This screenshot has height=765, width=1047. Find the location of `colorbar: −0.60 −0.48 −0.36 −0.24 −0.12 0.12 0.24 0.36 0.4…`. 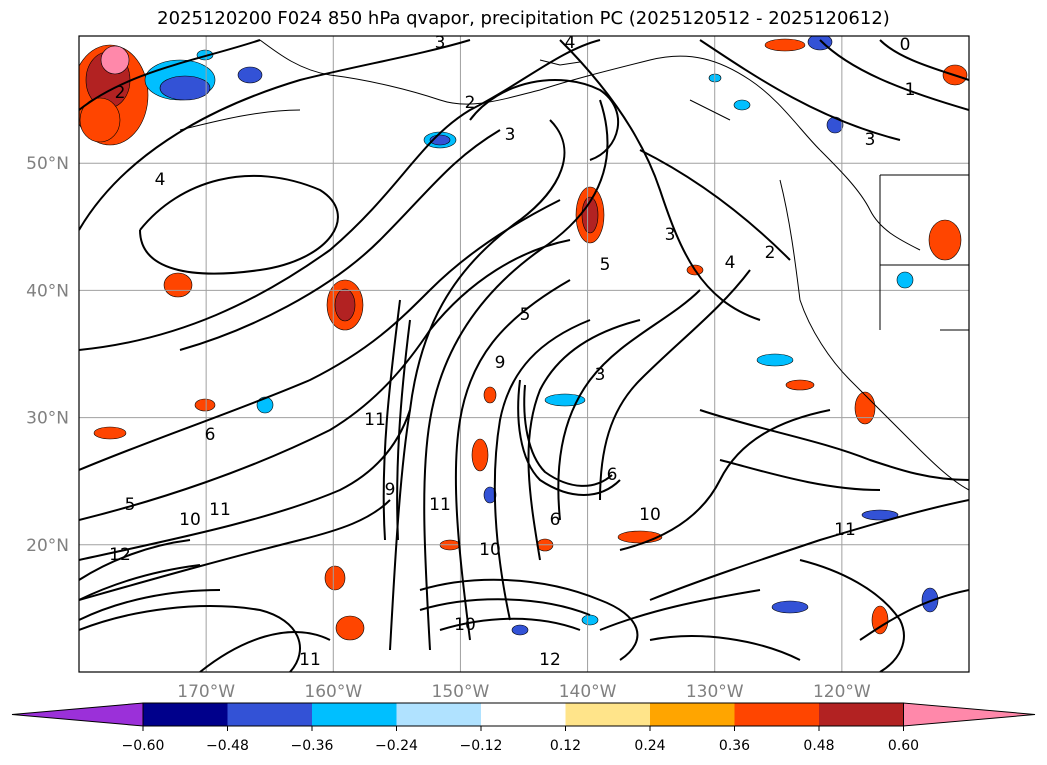

colorbar: −0.60 −0.48 −0.36 −0.24 −0.12 0.12 0.24 0.36 0.4… is located at coordinates (523, 728).